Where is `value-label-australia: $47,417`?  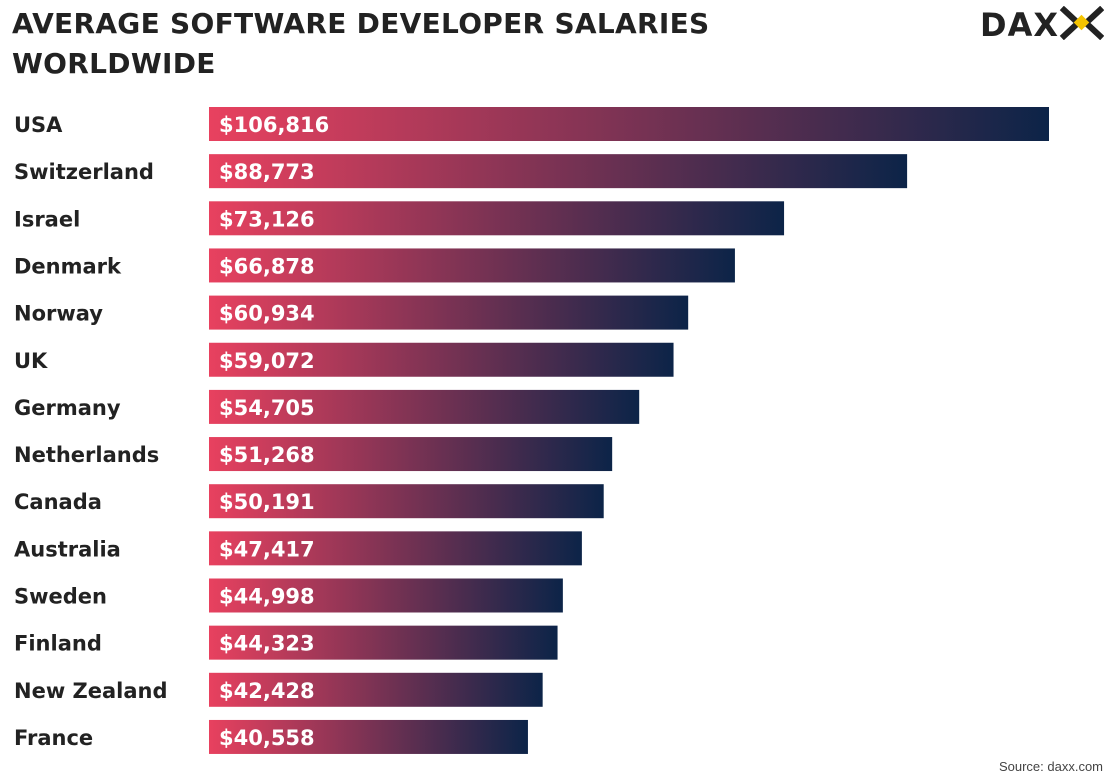 value-label-australia: $47,417 is located at coordinates (267, 549).